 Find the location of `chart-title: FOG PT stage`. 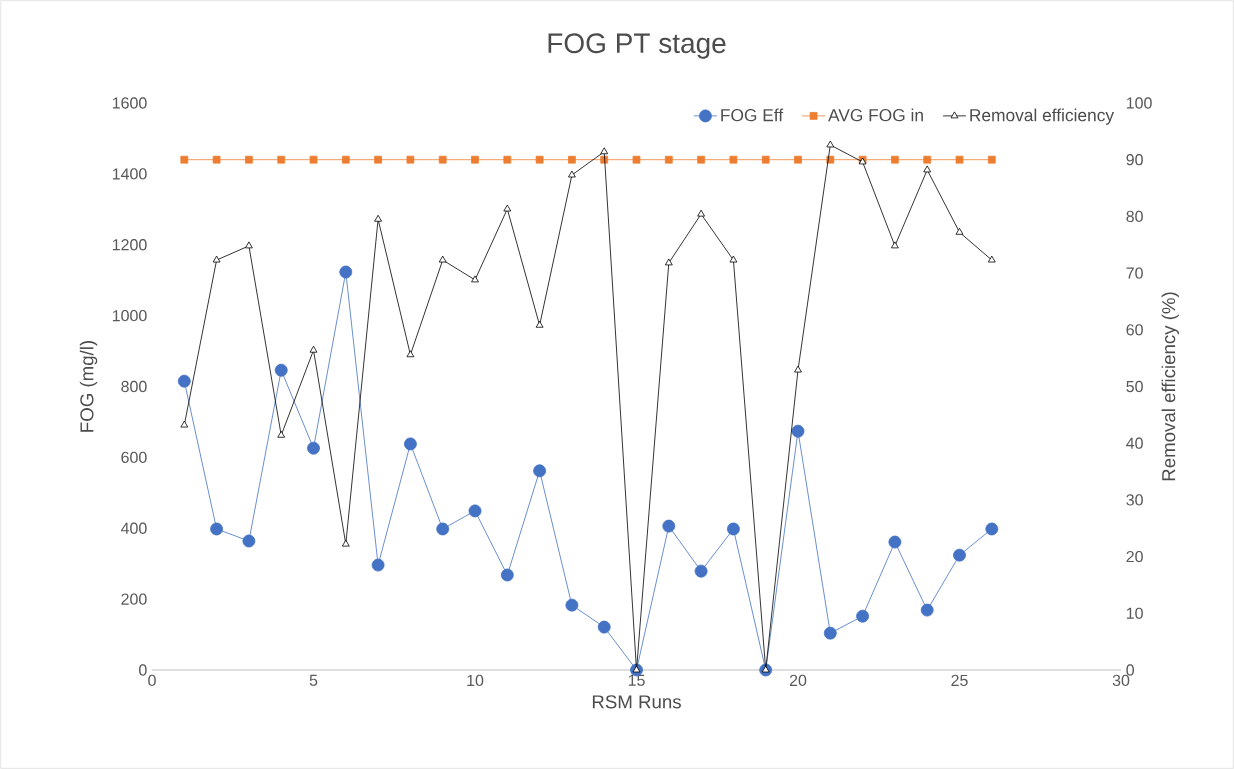

chart-title: FOG PT stage is located at coordinates (637, 46).